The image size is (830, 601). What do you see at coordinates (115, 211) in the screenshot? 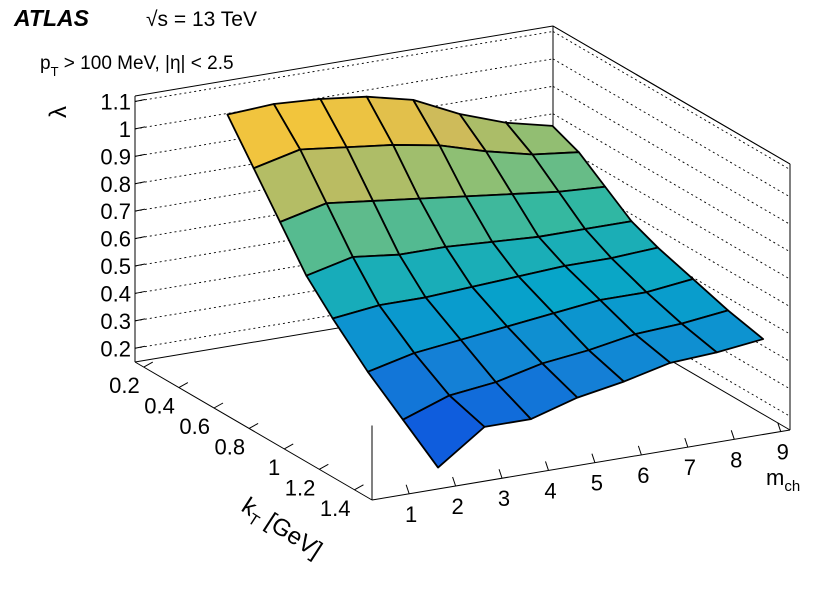
I see `z-tick-label: 0.7` at bounding box center [115, 211].